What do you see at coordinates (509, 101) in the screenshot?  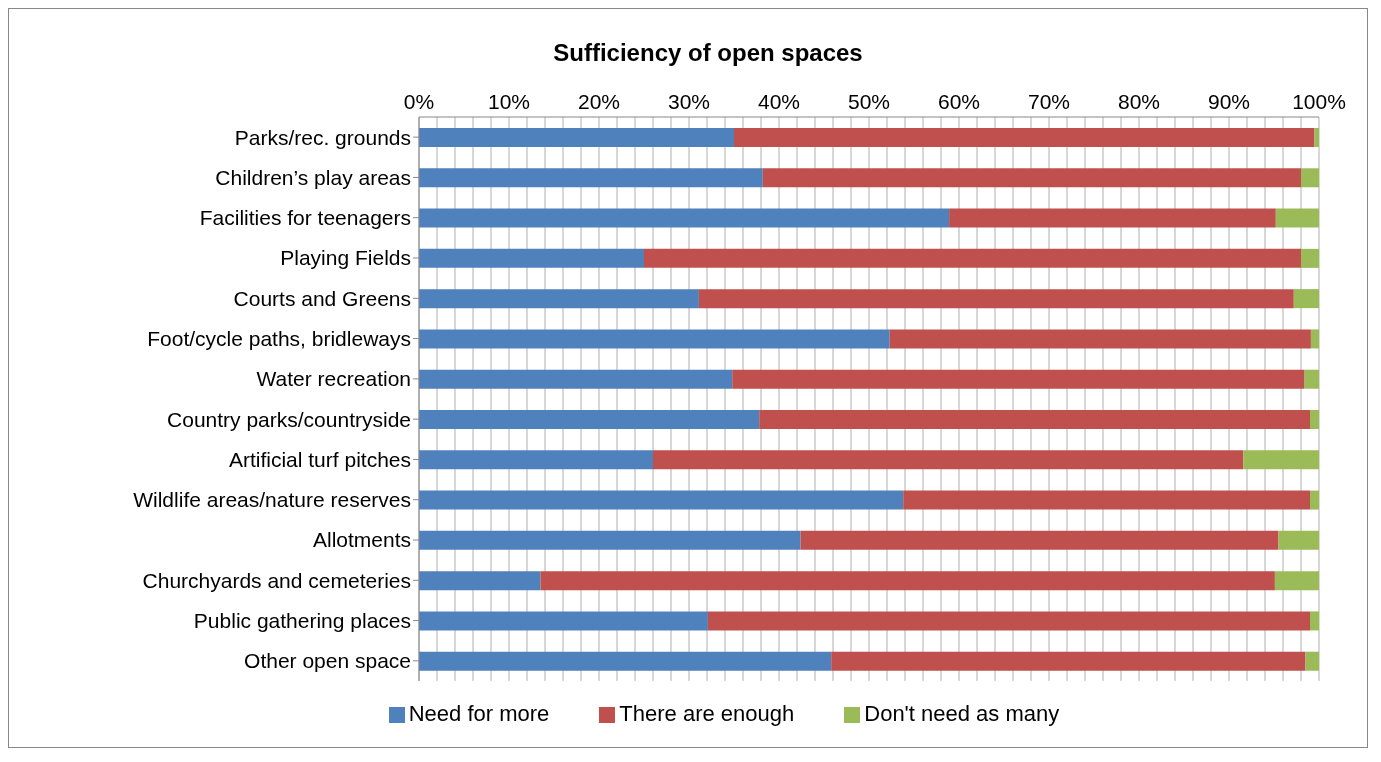 I see `x-tick-label: 10%` at bounding box center [509, 101].